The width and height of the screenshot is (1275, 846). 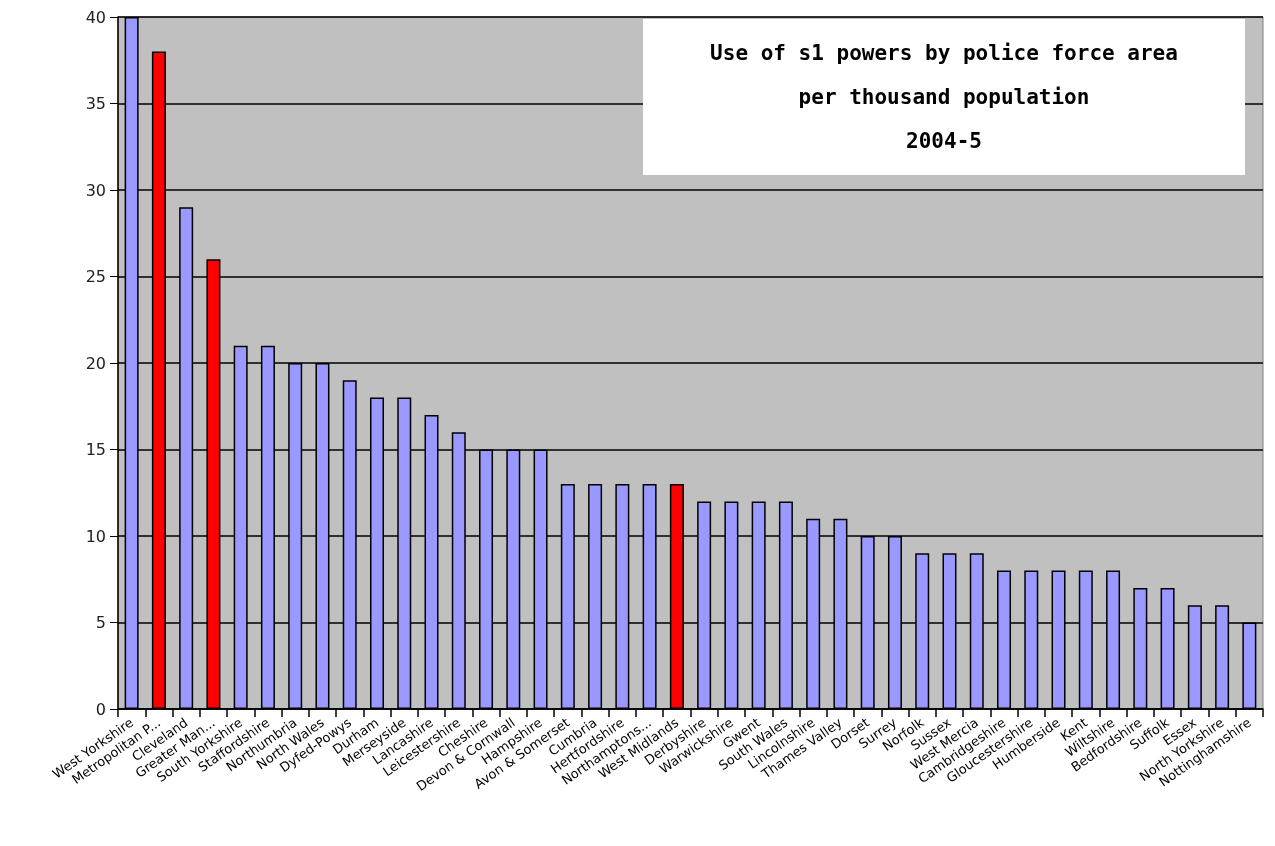 I want to click on y-tick-label: 10, so click(x=95, y=536).